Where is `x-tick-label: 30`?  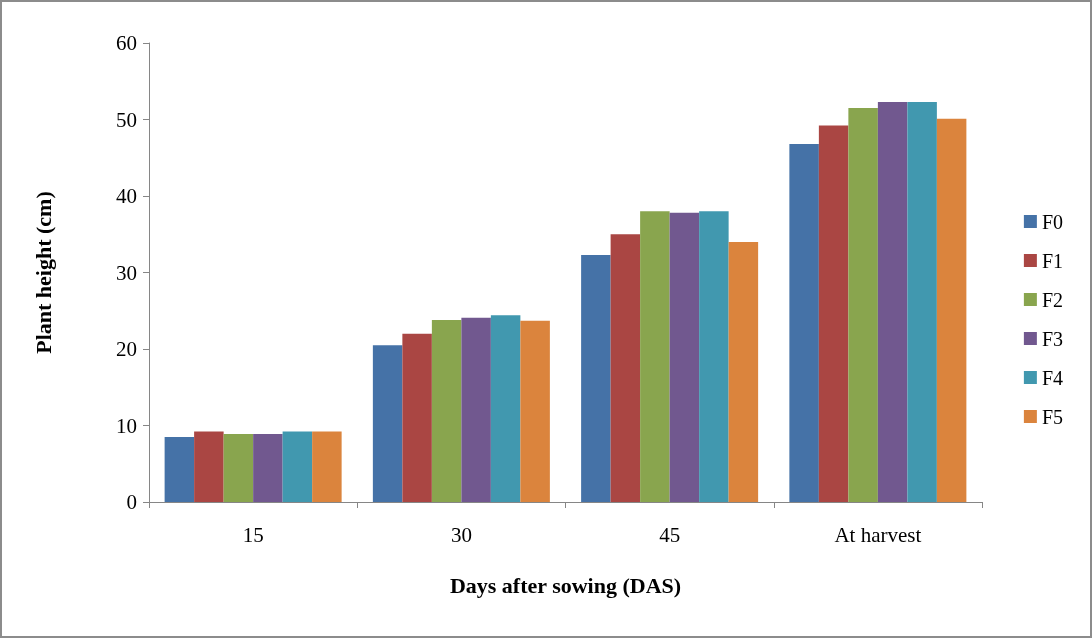 x-tick-label: 30 is located at coordinates (461, 534).